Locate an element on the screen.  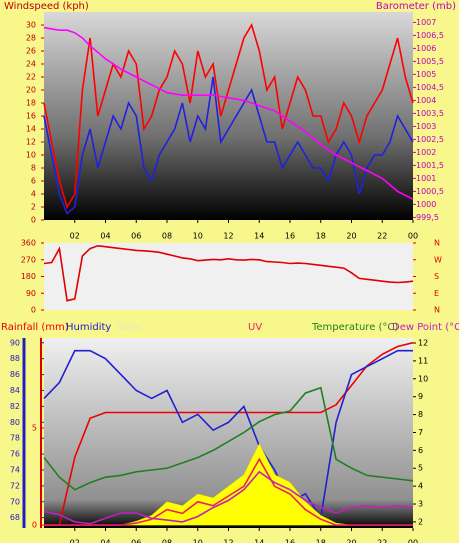
y-tick-label: 72 is located at coordinates (15, 485).